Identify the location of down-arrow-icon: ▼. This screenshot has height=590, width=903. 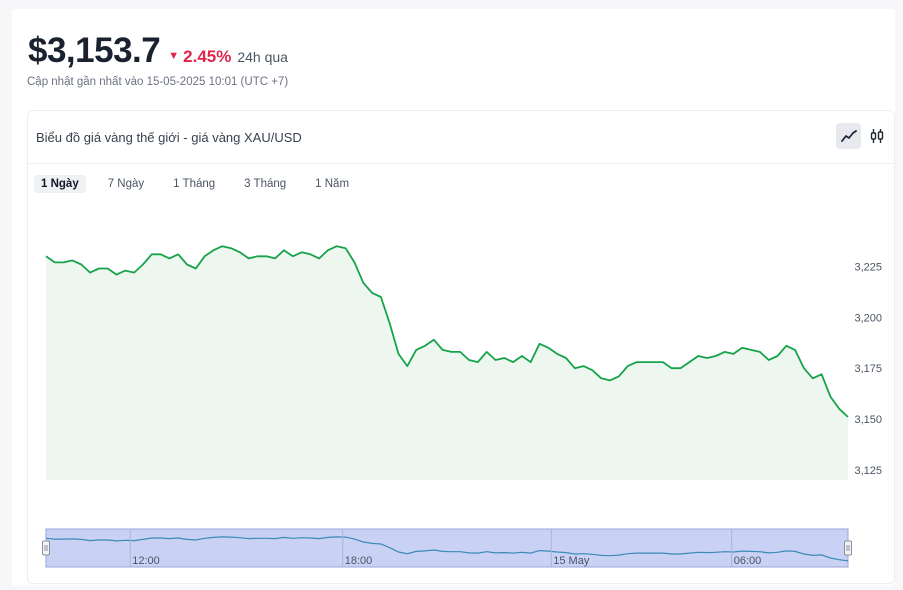
(174, 56).